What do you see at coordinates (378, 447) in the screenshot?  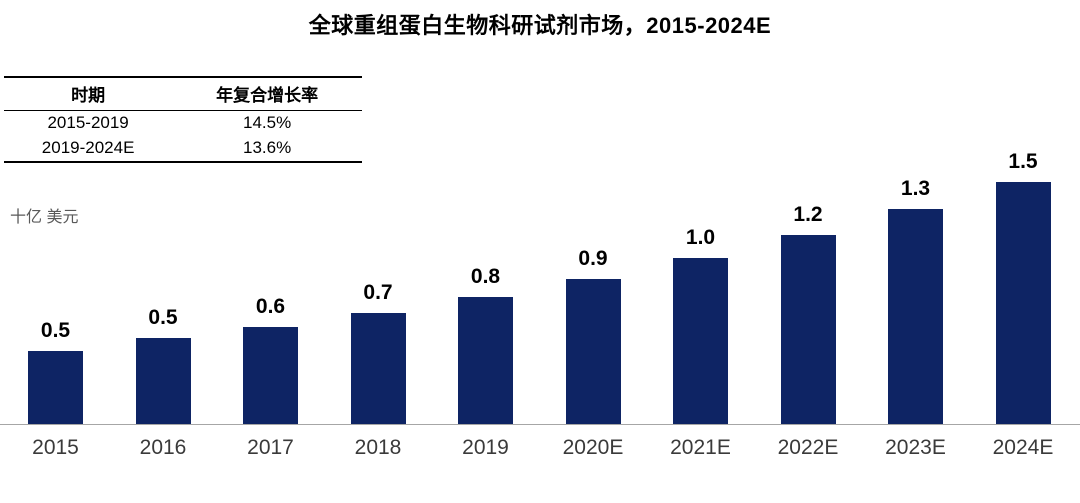 I see `x-axis-label: 2018` at bounding box center [378, 447].